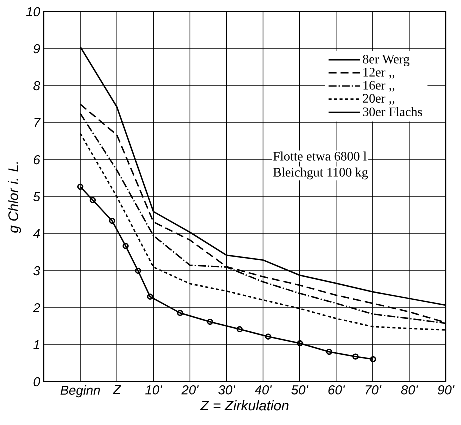  What do you see at coordinates (227, 390) in the screenshot?
I see `x-tick-label: 30'` at bounding box center [227, 390].